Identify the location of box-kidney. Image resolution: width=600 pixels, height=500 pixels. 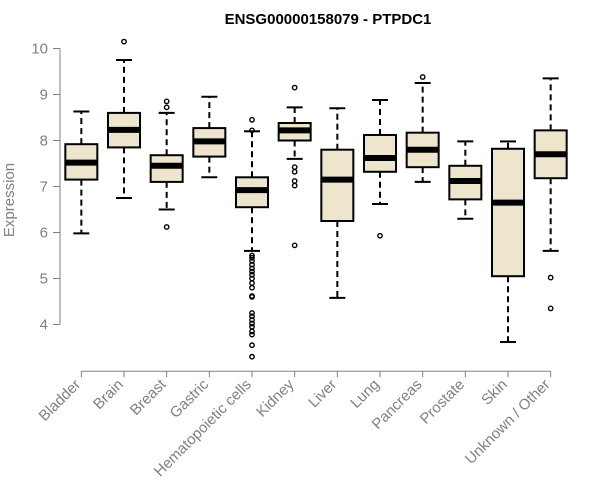
(294, 166).